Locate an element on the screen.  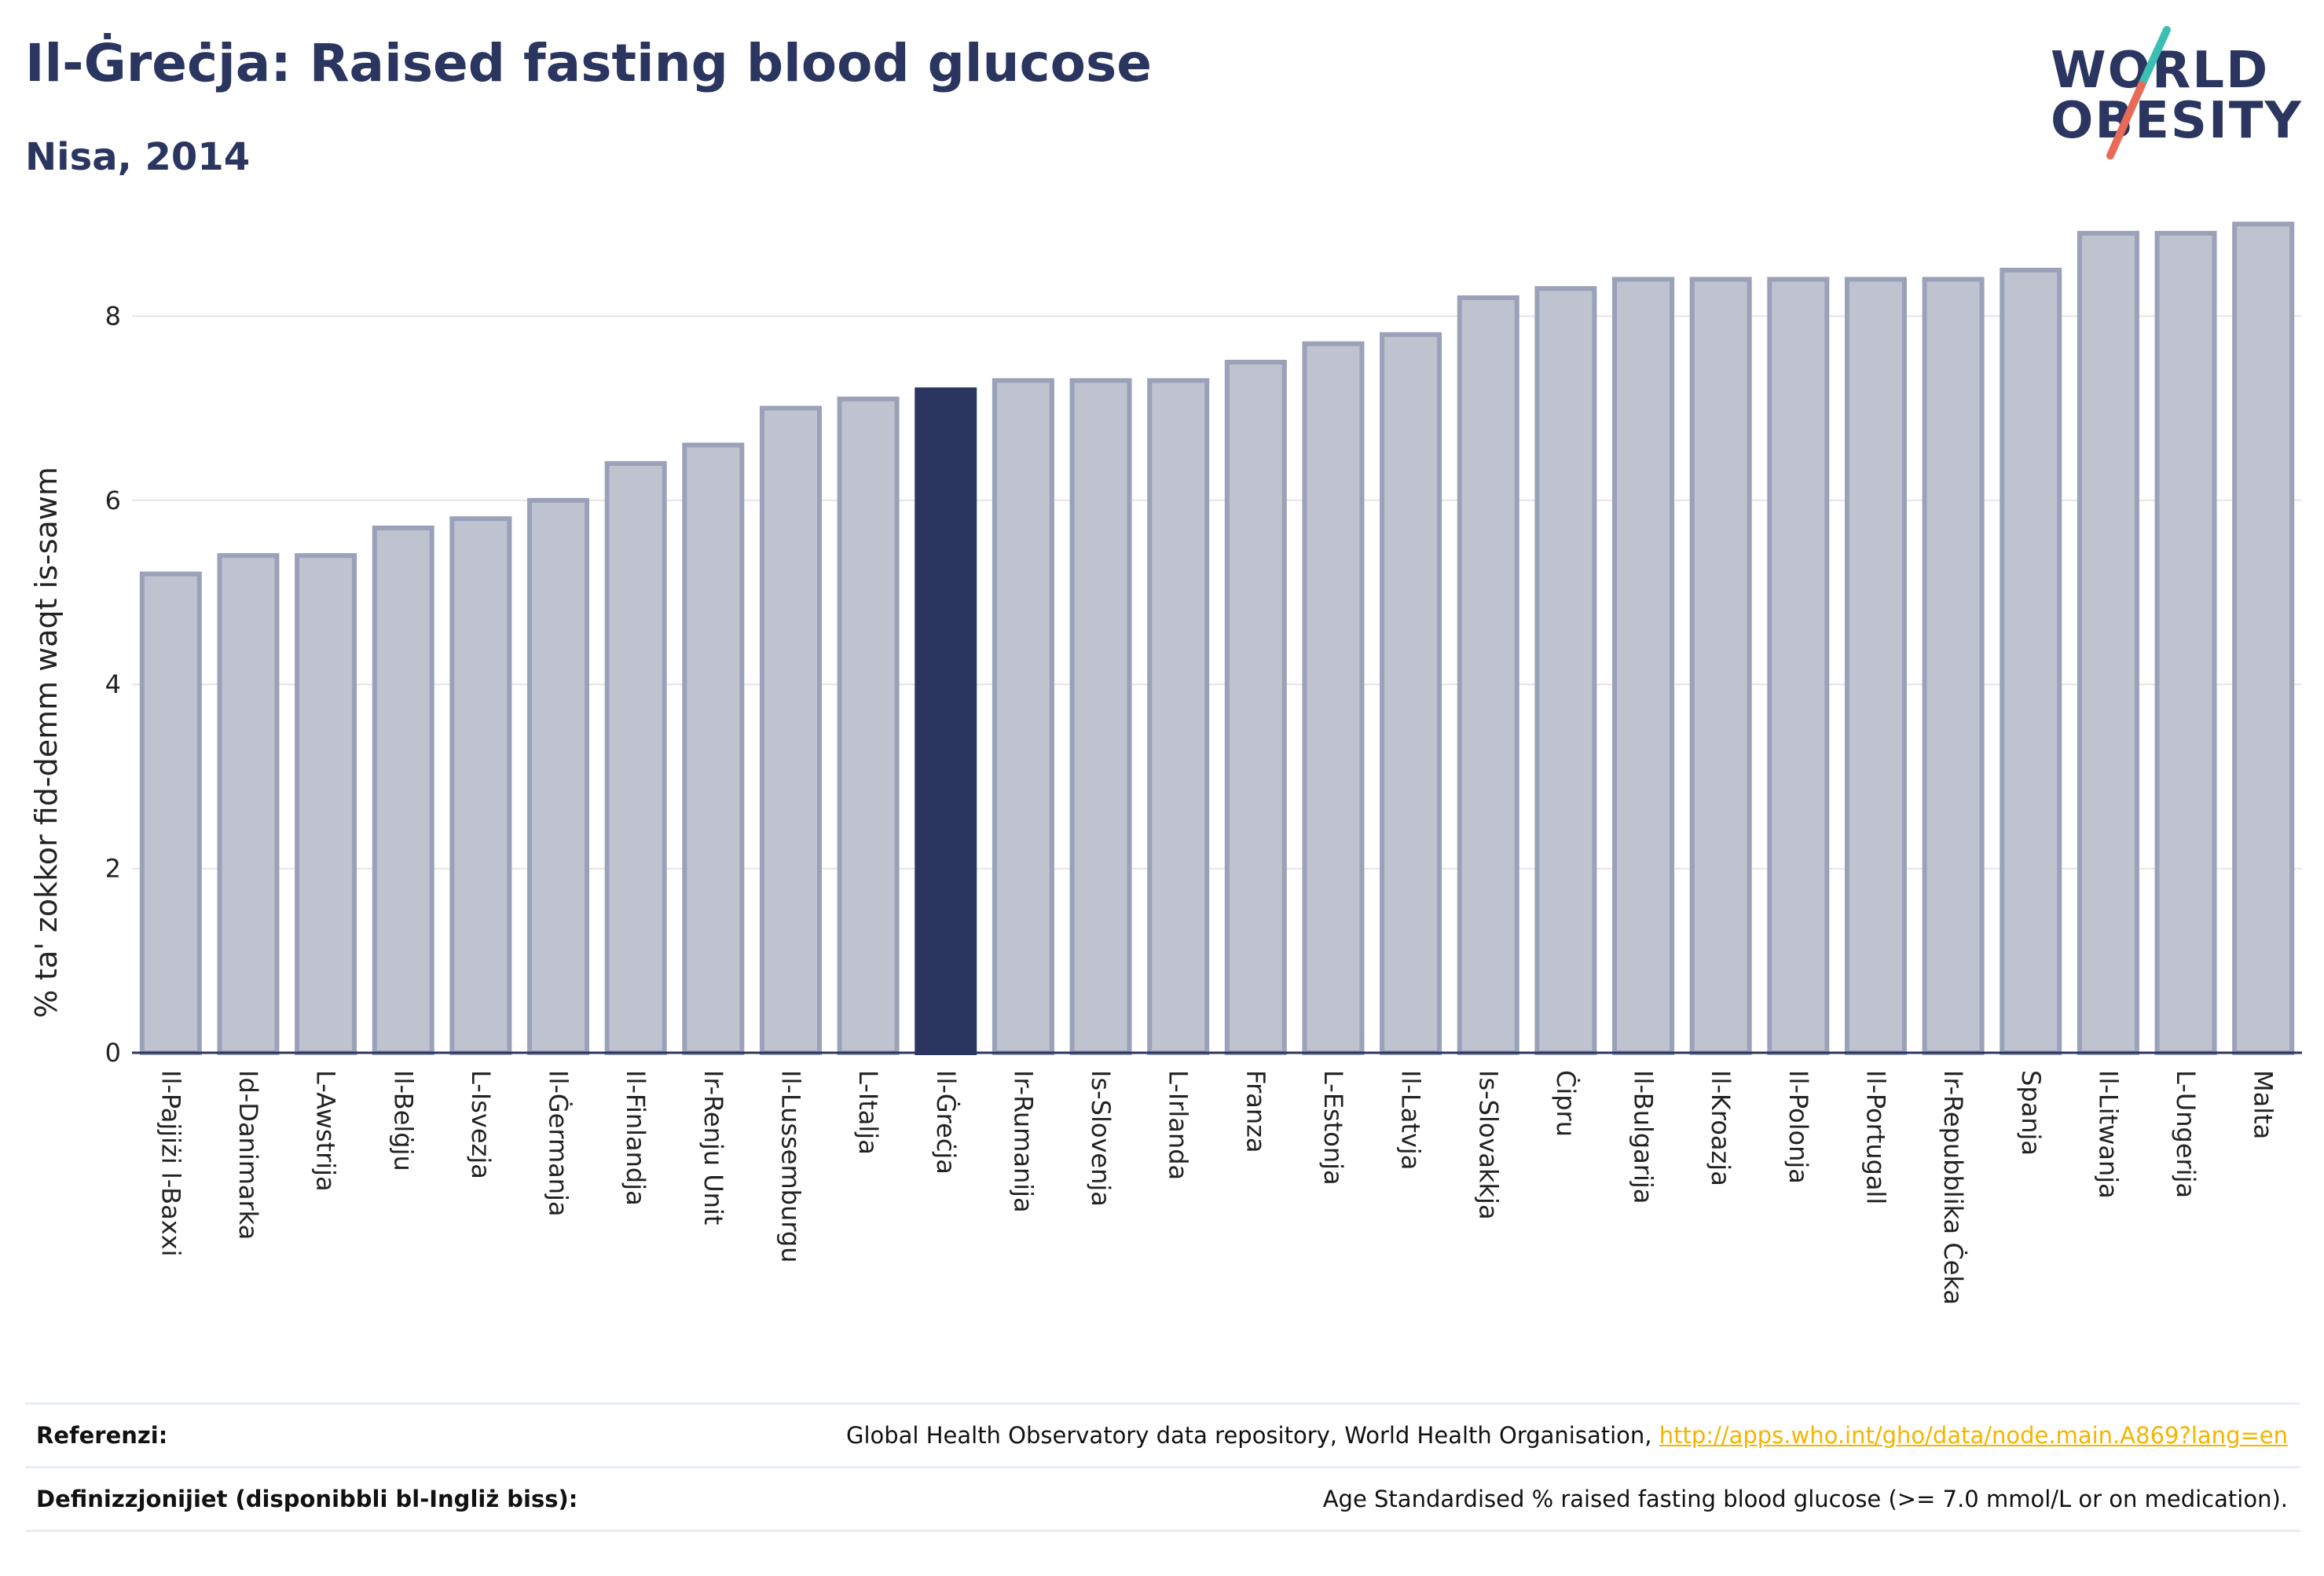
chart-title: Il-Ġreċja: Raised fasting blood glucose is located at coordinates (589, 63).